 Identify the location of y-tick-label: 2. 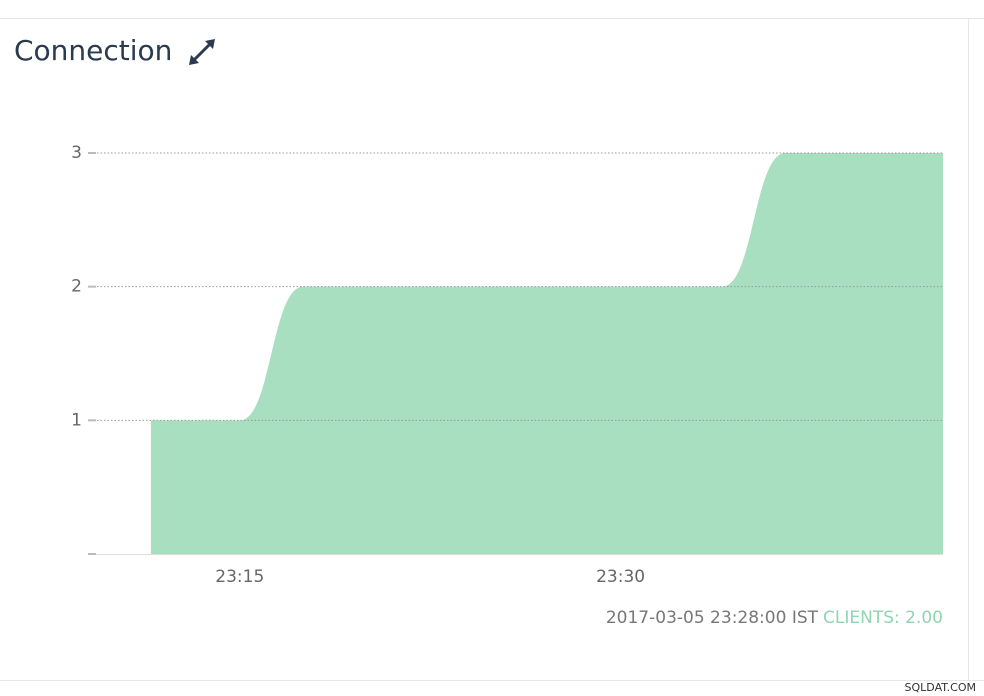
(76, 287).